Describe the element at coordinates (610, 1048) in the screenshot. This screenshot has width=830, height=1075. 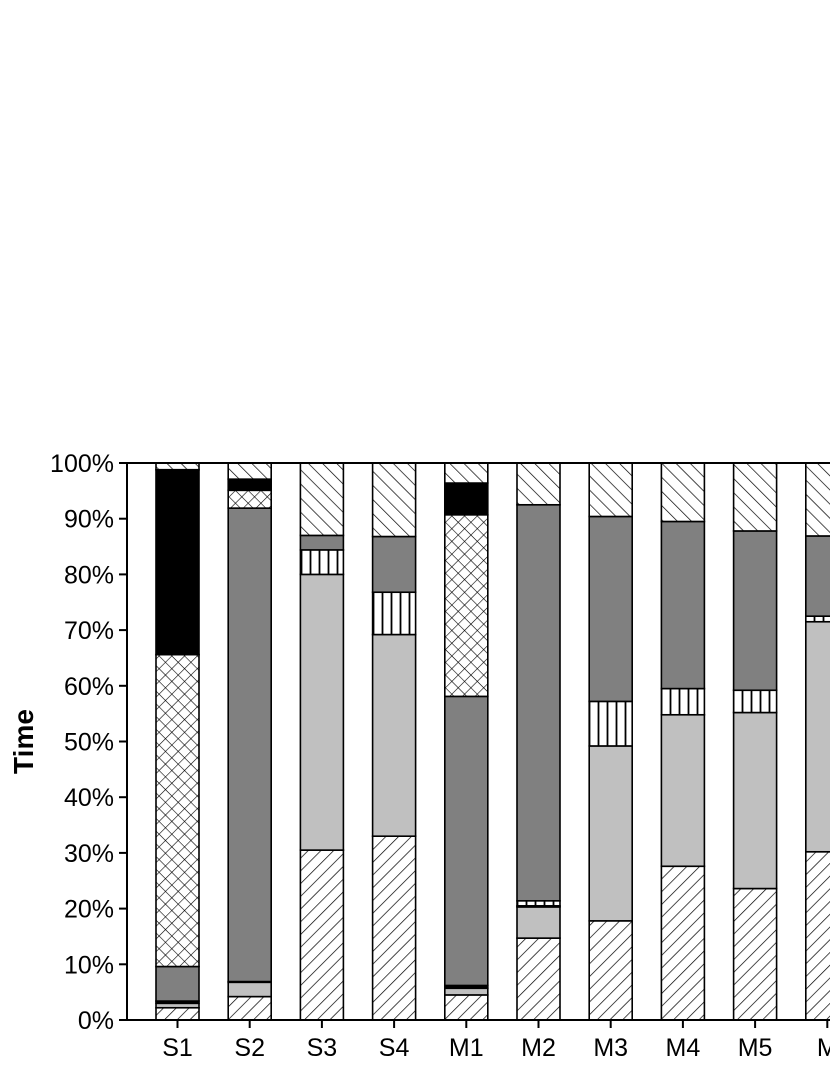
I see `x-tick-label: M3` at that location.